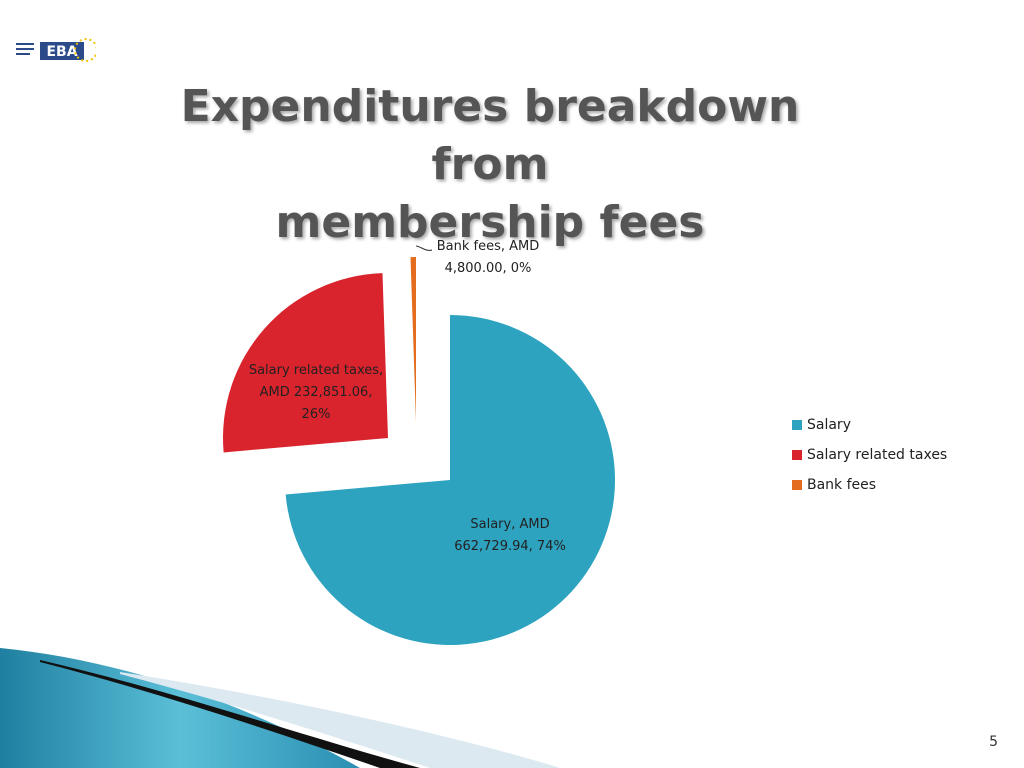 Image resolution: width=1024 pixels, height=768 pixels. What do you see at coordinates (797, 485) in the screenshot?
I see `legend-swatch-bank-fees` at bounding box center [797, 485].